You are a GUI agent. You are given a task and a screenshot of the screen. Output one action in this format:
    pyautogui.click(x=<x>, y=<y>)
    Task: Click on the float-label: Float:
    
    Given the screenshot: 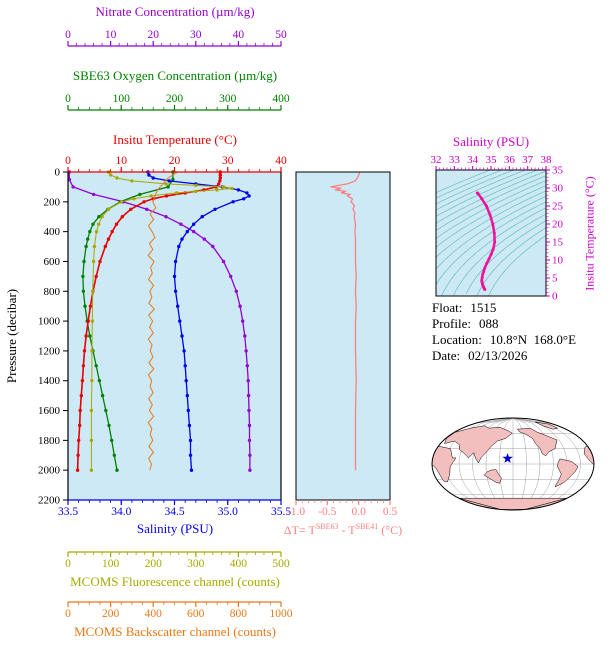 What is the action you would take?
    pyautogui.click(x=447, y=307)
    